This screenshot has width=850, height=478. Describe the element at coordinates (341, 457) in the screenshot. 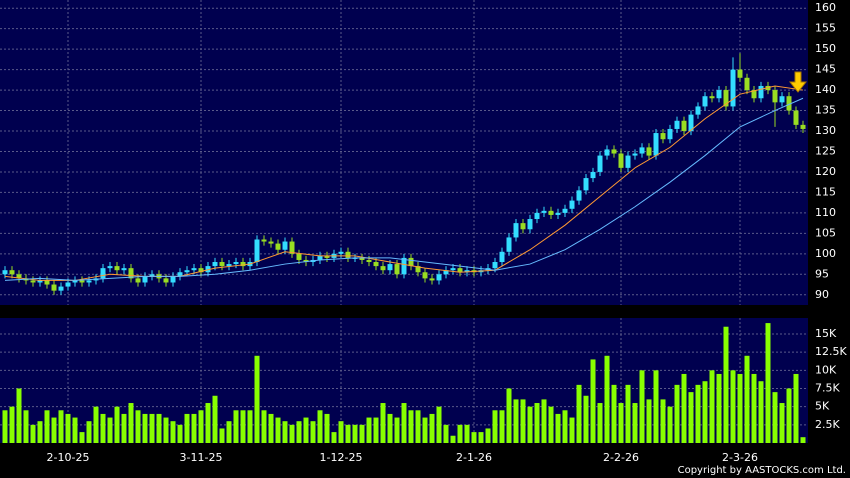

I see `x-tick-label: 1-12-25` at that location.